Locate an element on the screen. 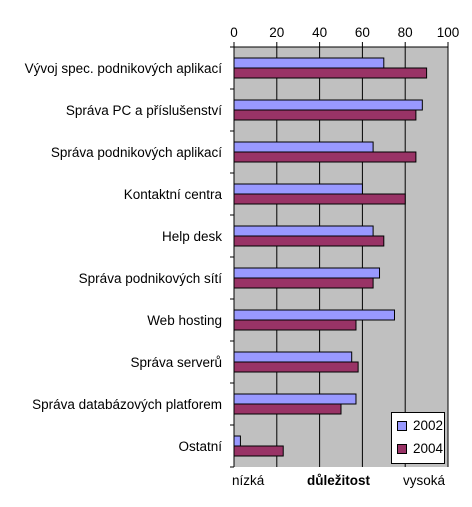 The height and width of the screenshot is (507, 472). axis-low-label: nízká is located at coordinates (248, 480).